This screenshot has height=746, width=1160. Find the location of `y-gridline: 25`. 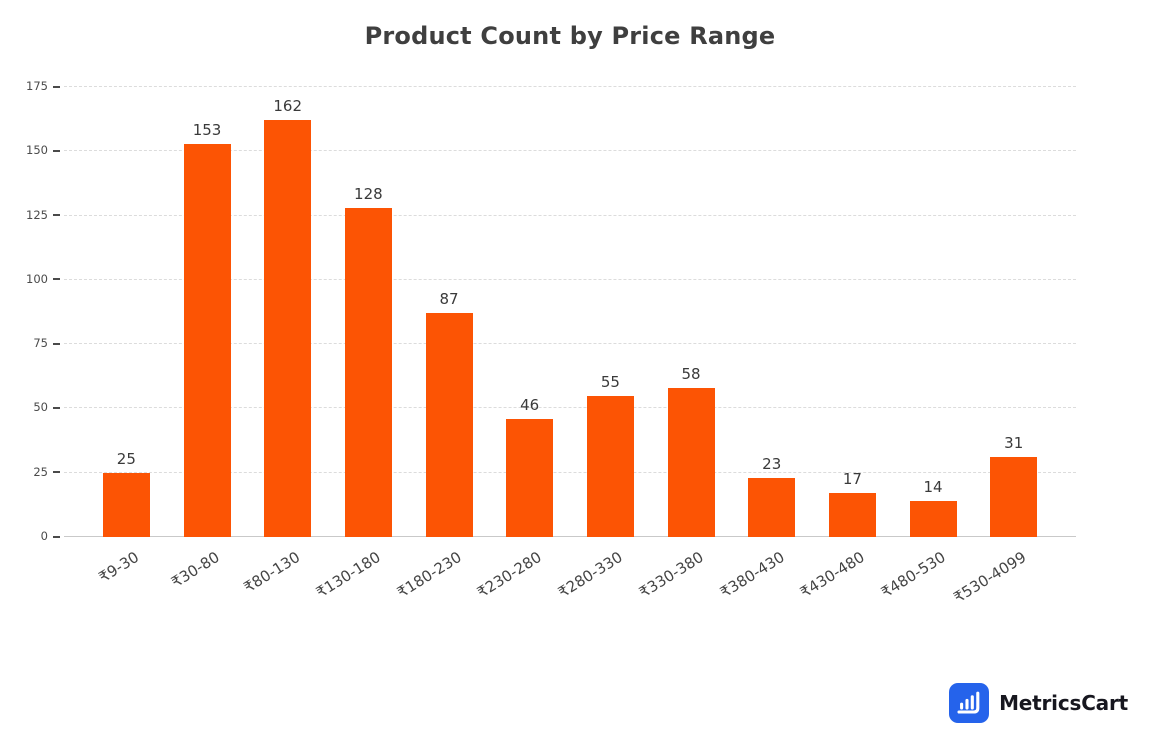

y-gridline: 25 is located at coordinates (554, 472).